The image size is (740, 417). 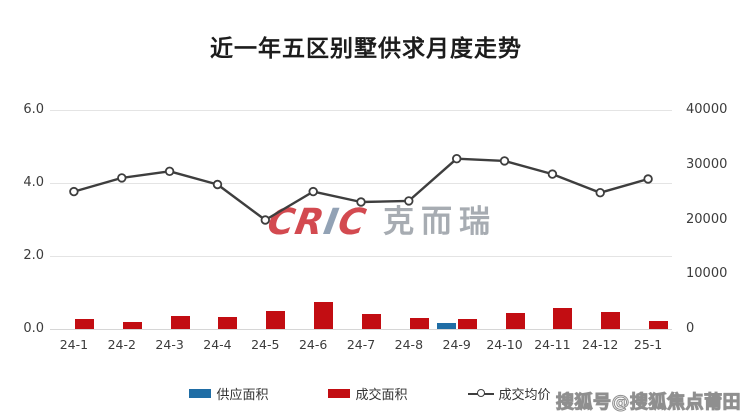 I want to click on cric-logo-text: CRIC, so click(x=317, y=222).